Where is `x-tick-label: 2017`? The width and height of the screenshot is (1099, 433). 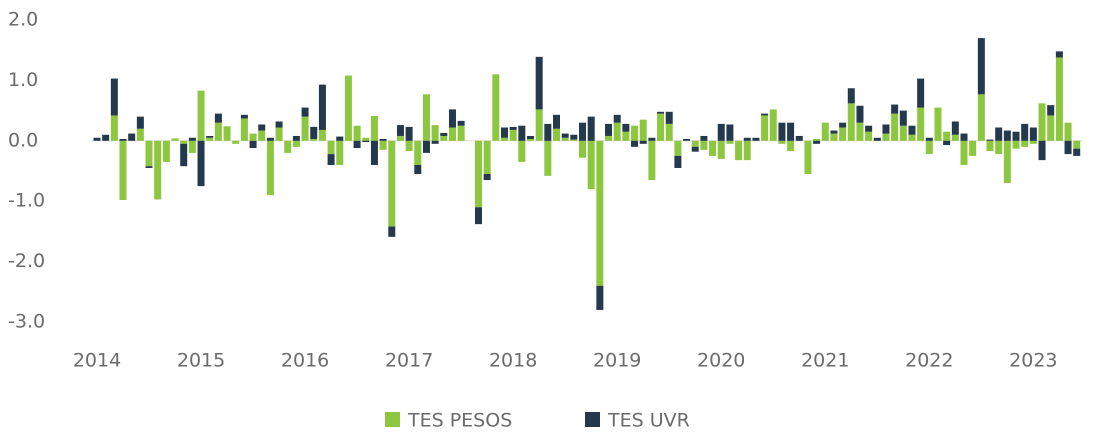 x-tick-label: 2017 is located at coordinates (409, 361).